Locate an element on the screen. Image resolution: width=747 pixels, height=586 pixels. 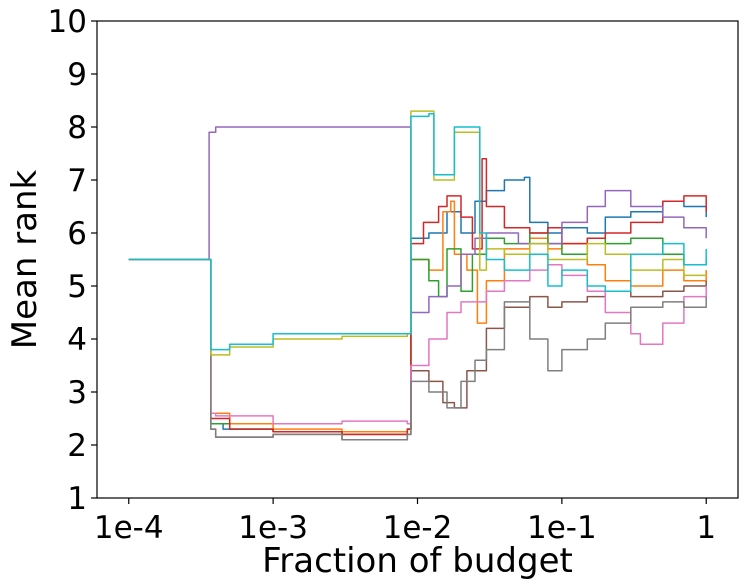
x-axis-label: Fraction of budget is located at coordinates (417, 561).